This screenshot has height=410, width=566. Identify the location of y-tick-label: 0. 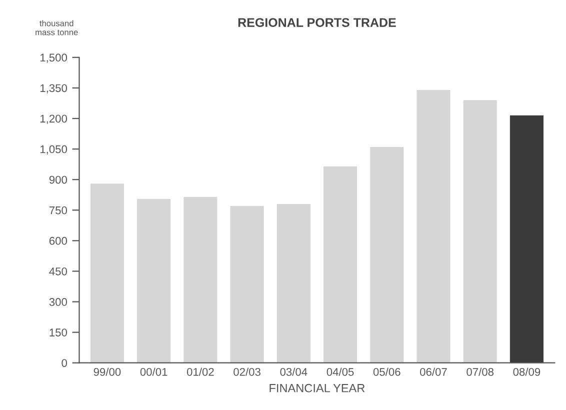
(64, 363).